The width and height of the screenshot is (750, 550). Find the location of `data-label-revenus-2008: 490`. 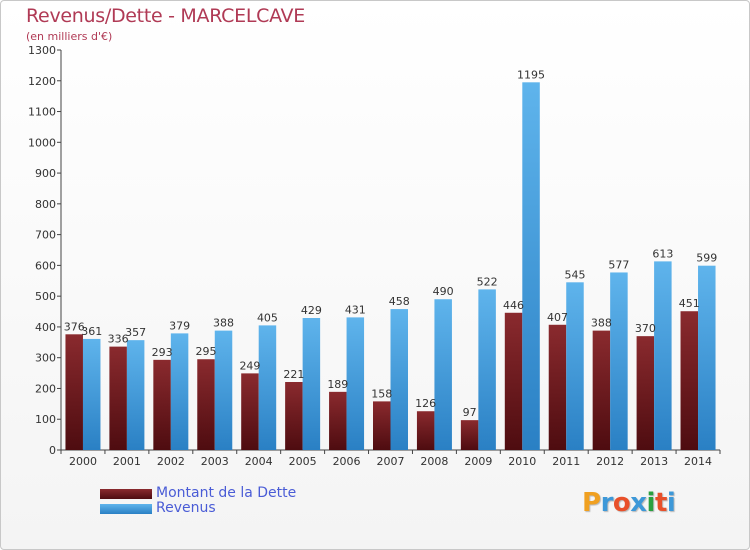

data-label-revenus-2008: 490 is located at coordinates (443, 291).